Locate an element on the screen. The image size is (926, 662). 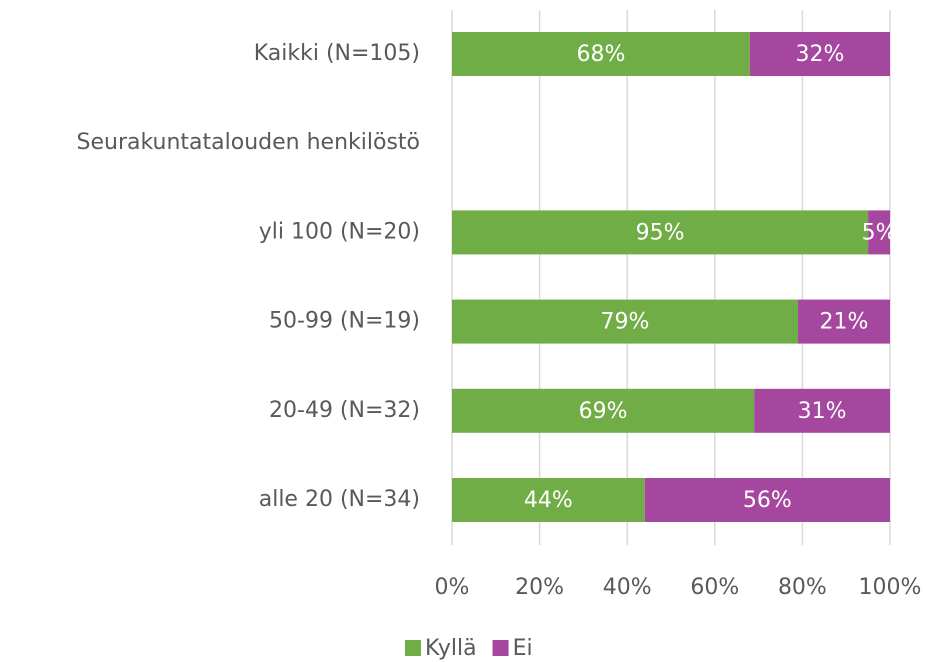
x-tick-label: 100% is located at coordinates (890, 587).